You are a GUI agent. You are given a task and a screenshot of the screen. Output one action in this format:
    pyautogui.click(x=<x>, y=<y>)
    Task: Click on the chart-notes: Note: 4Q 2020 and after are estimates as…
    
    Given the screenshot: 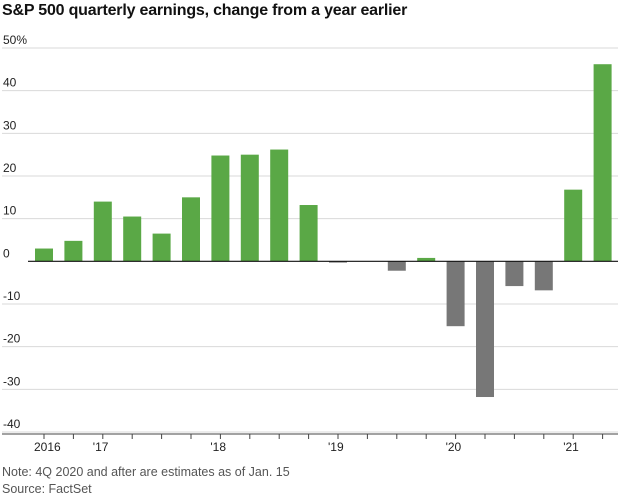 What is the action you would take?
    pyautogui.click(x=146, y=481)
    